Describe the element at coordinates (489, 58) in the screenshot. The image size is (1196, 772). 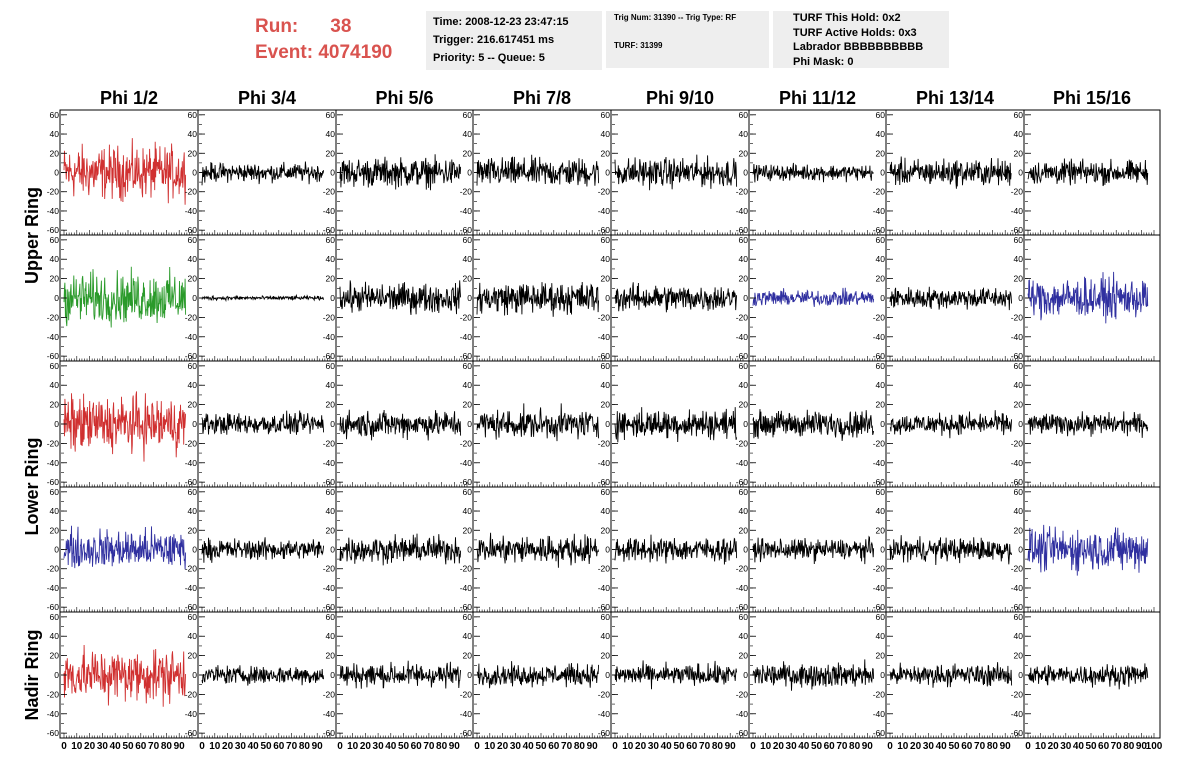
I see `priority-text: Priority: 5 -- Queue: 5` at that location.